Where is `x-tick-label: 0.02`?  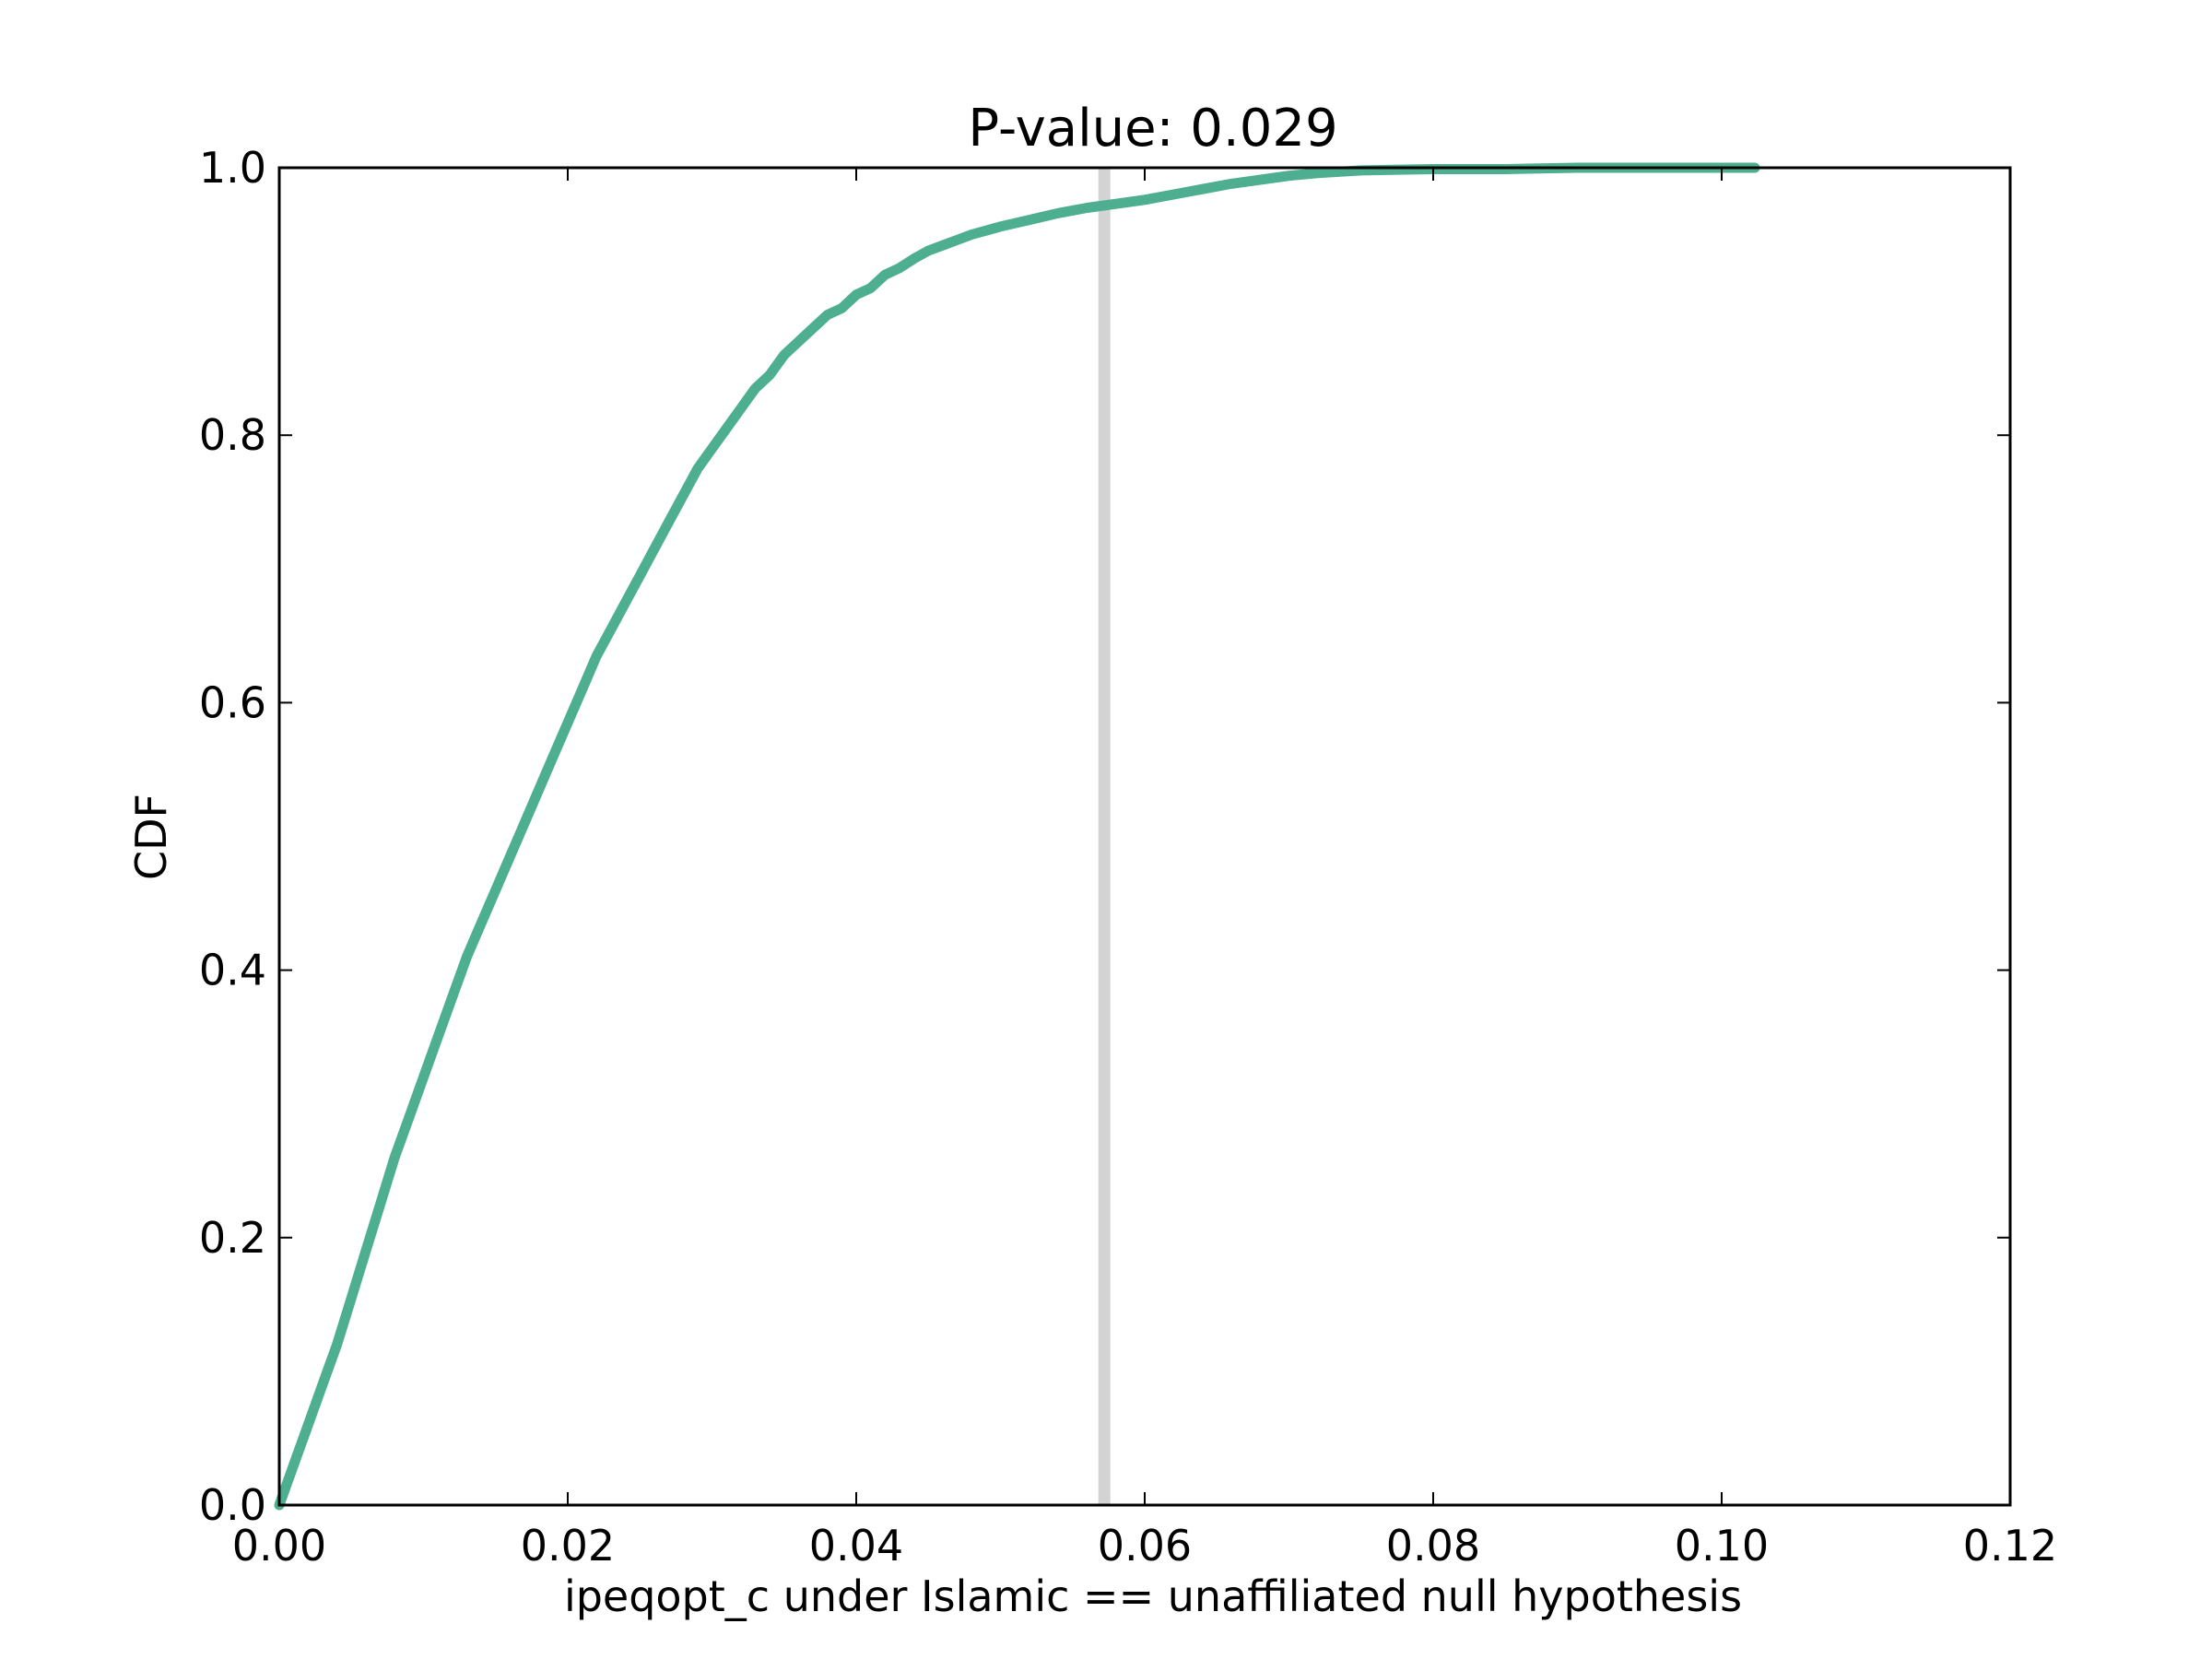
x-tick-label: 0.02 is located at coordinates (568, 1546).